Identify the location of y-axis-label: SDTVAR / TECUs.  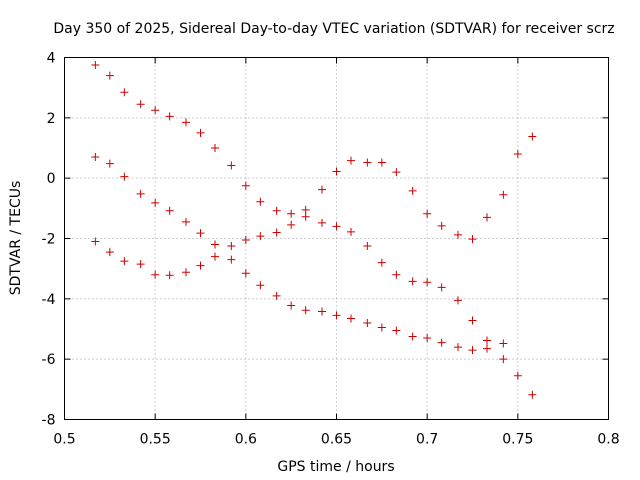
(16, 238).